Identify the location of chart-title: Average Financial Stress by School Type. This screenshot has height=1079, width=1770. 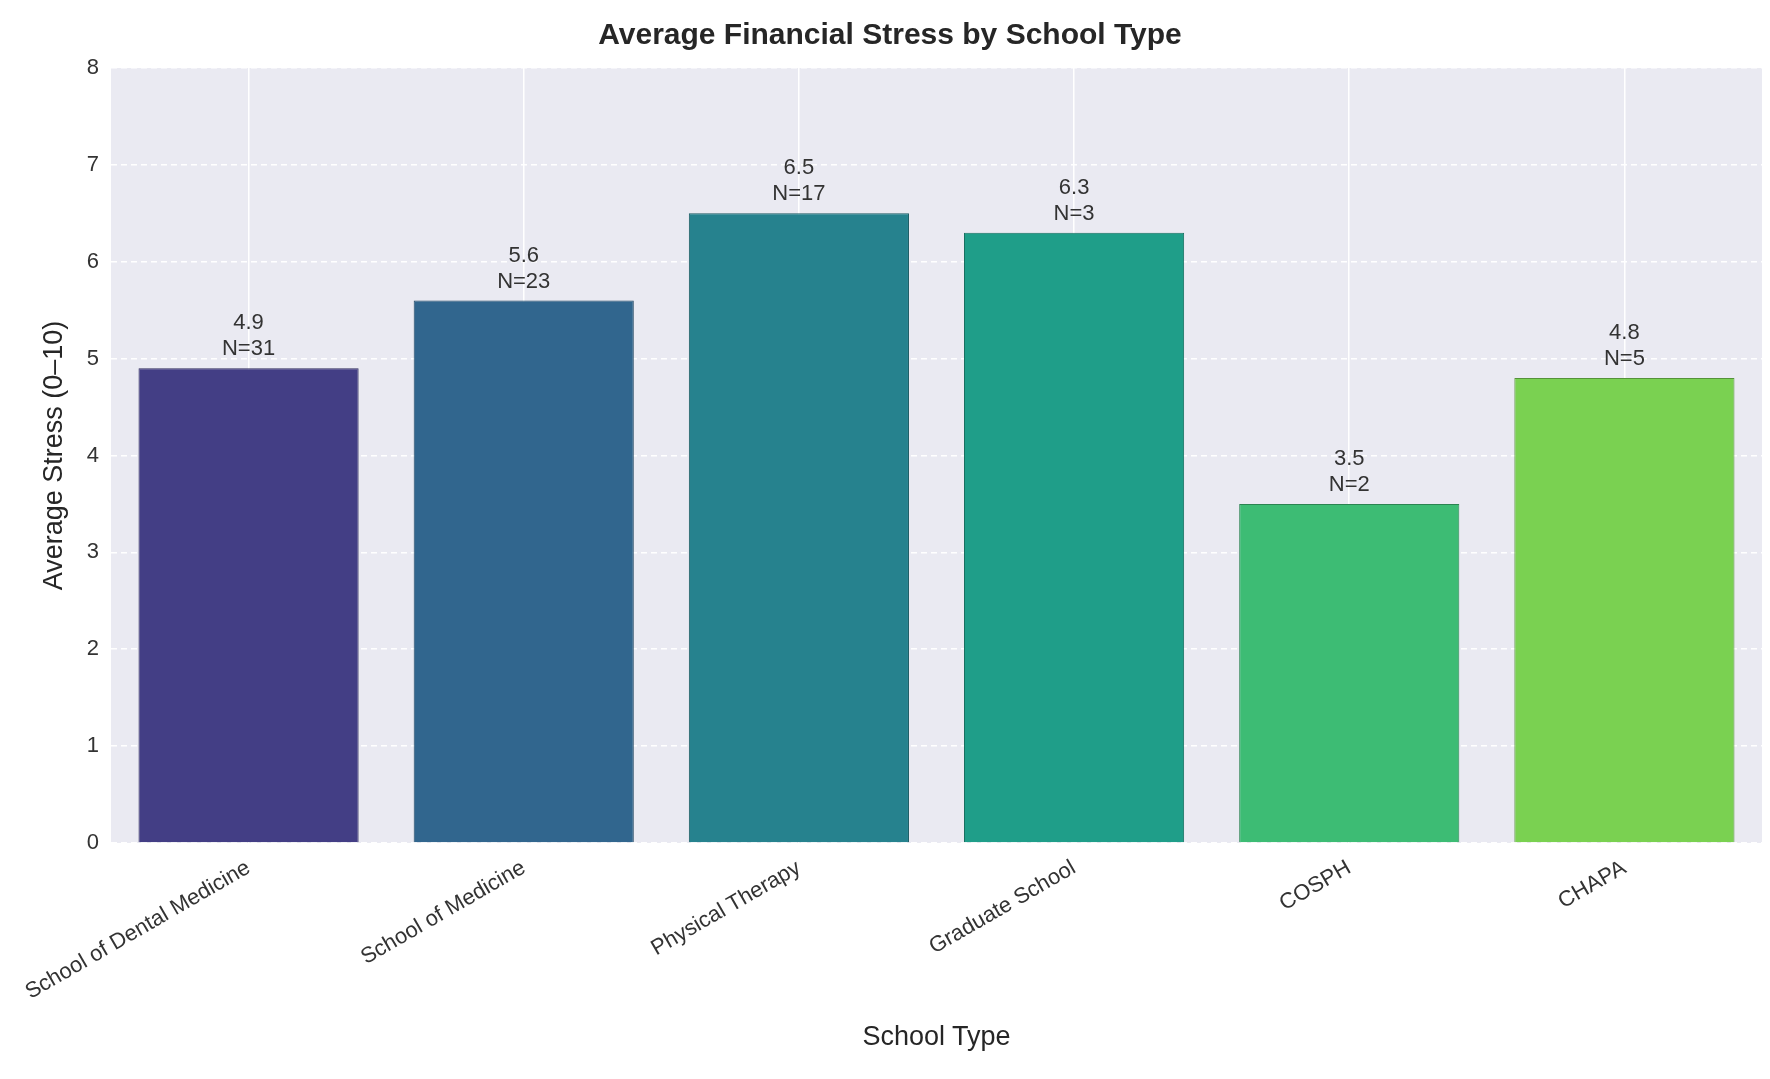
(890, 34).